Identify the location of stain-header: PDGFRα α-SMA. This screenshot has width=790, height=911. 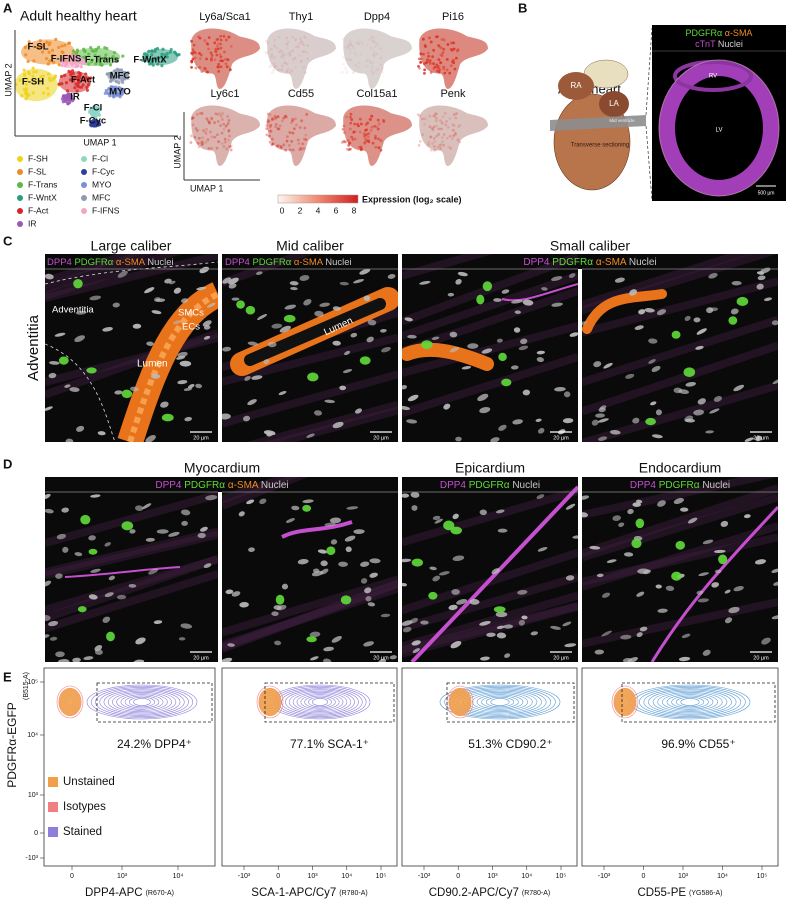
(719, 33).